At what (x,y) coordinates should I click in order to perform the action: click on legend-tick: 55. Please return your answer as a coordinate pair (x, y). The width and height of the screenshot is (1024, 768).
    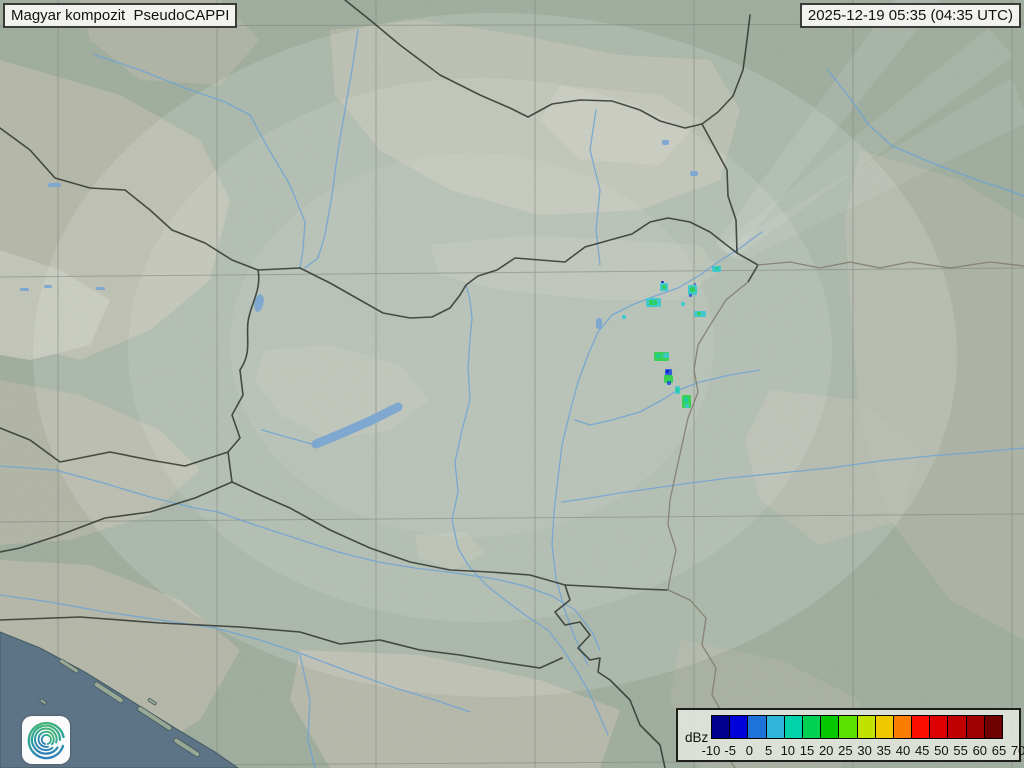
    Looking at the image, I should click on (960, 750).